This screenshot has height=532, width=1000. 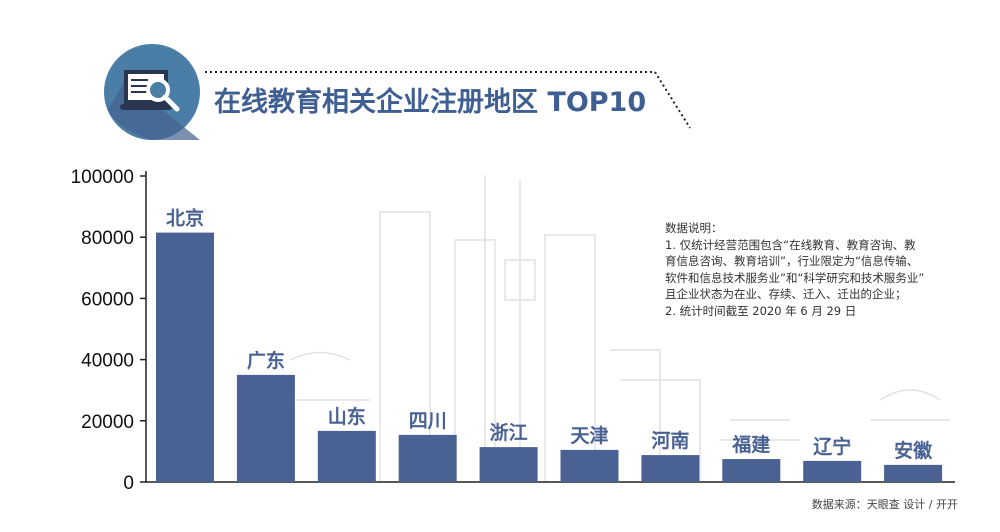 I want to click on y-tick-label: 80000, so click(x=107, y=238).